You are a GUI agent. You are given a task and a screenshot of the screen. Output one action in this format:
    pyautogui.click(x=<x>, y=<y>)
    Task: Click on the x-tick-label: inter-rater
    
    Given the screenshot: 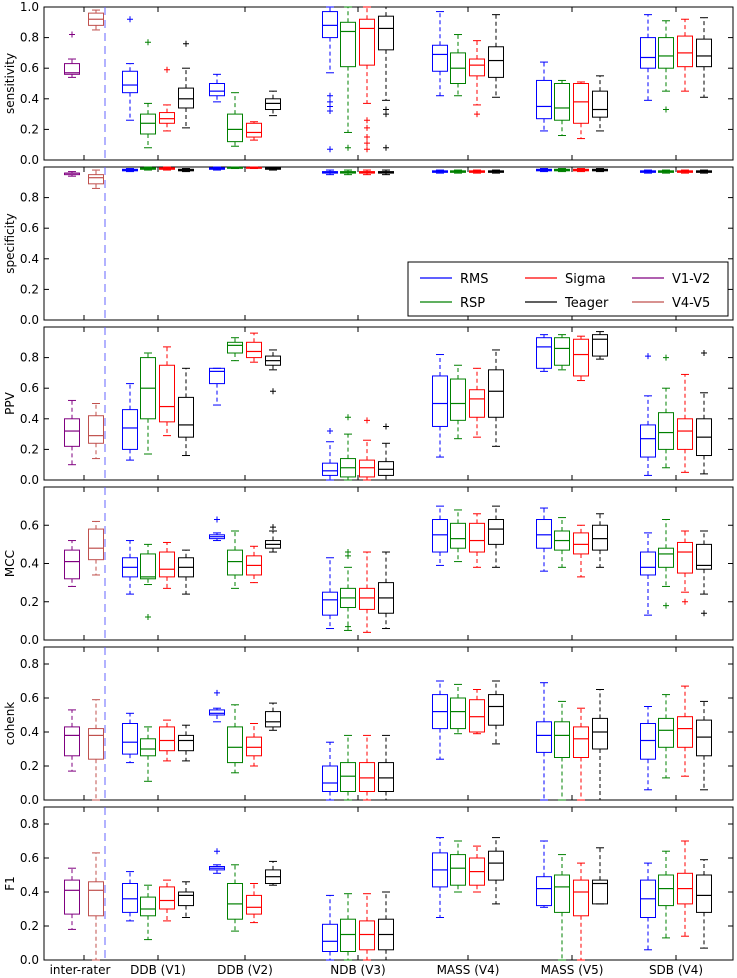 What is the action you would take?
    pyautogui.click(x=80, y=970)
    